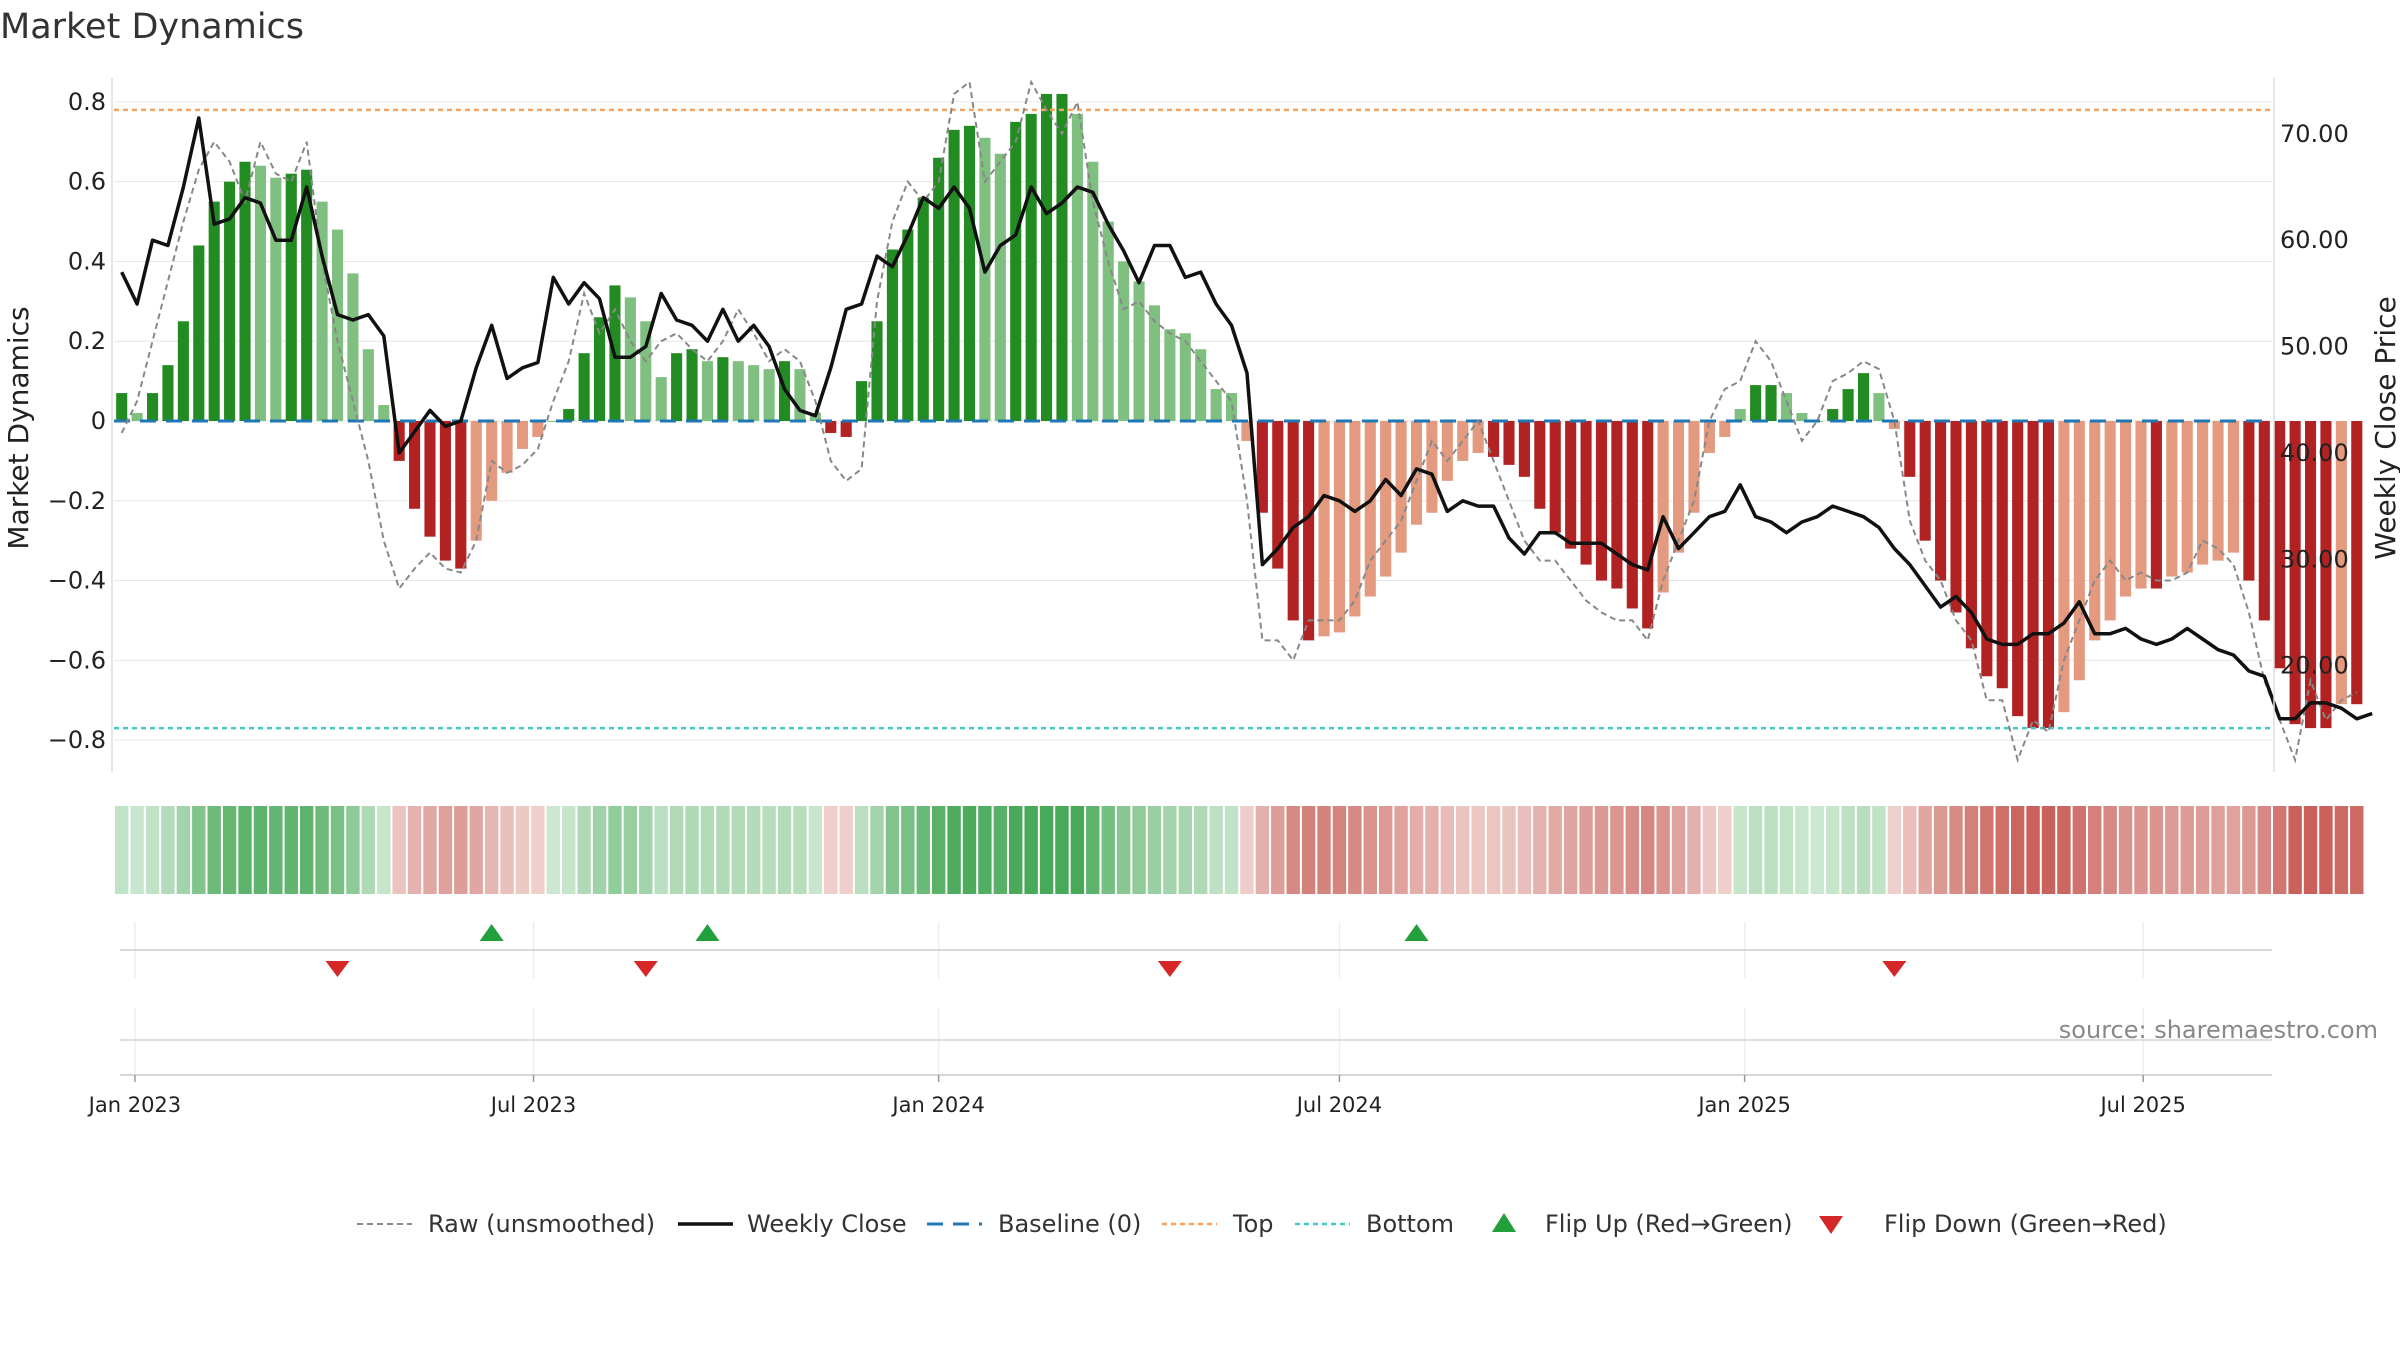 The width and height of the screenshot is (2400, 1350). I want to click on legend-label-raw: Raw (unsmoothed), so click(541, 1224).